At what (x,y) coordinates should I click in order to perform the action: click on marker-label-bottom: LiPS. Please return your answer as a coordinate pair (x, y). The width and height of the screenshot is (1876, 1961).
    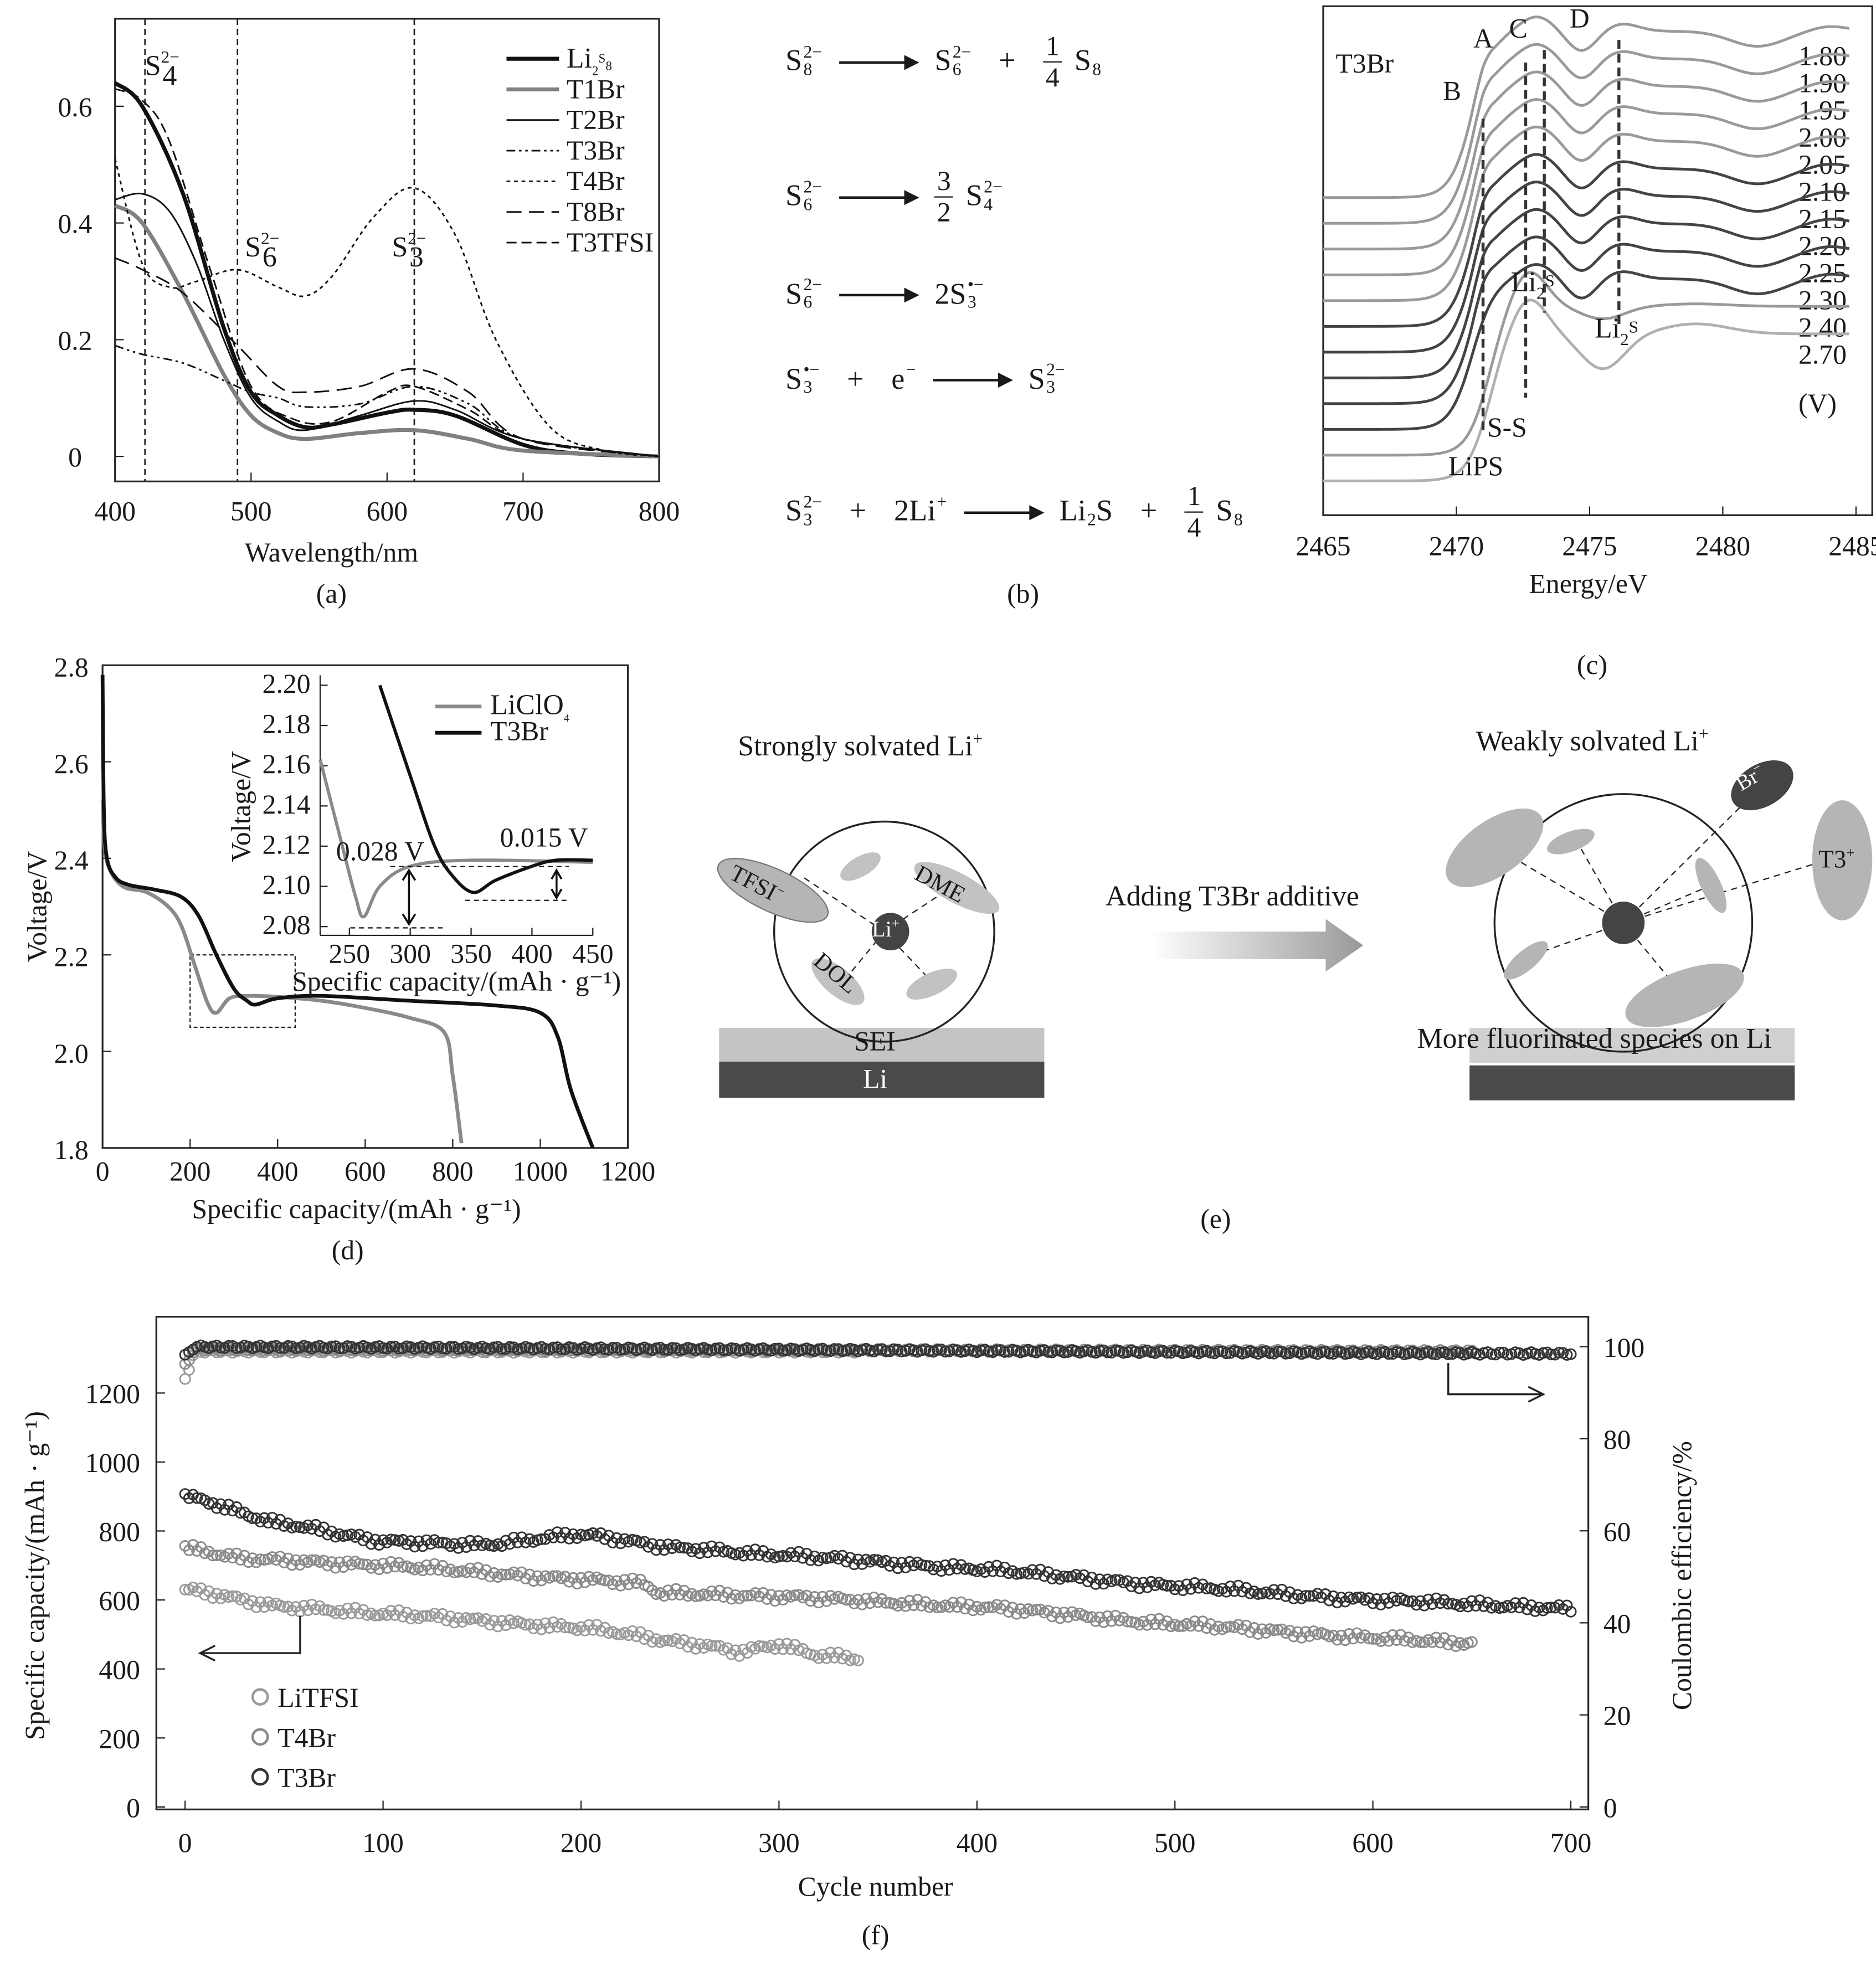
    Looking at the image, I should click on (1475, 466).